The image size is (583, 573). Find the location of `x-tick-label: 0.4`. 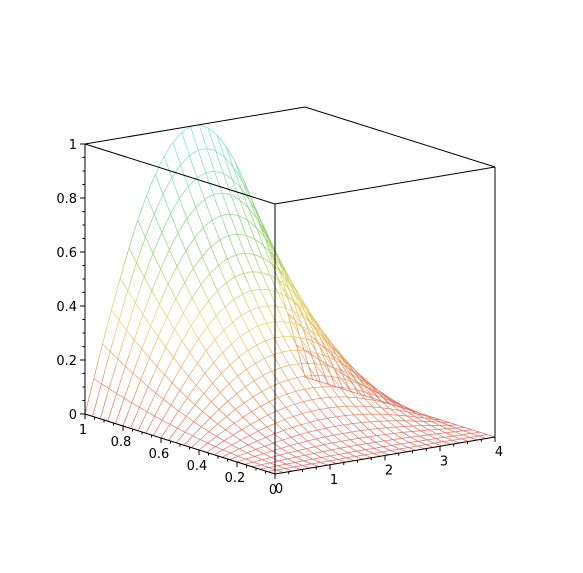

x-tick-label: 0.4 is located at coordinates (197, 466).